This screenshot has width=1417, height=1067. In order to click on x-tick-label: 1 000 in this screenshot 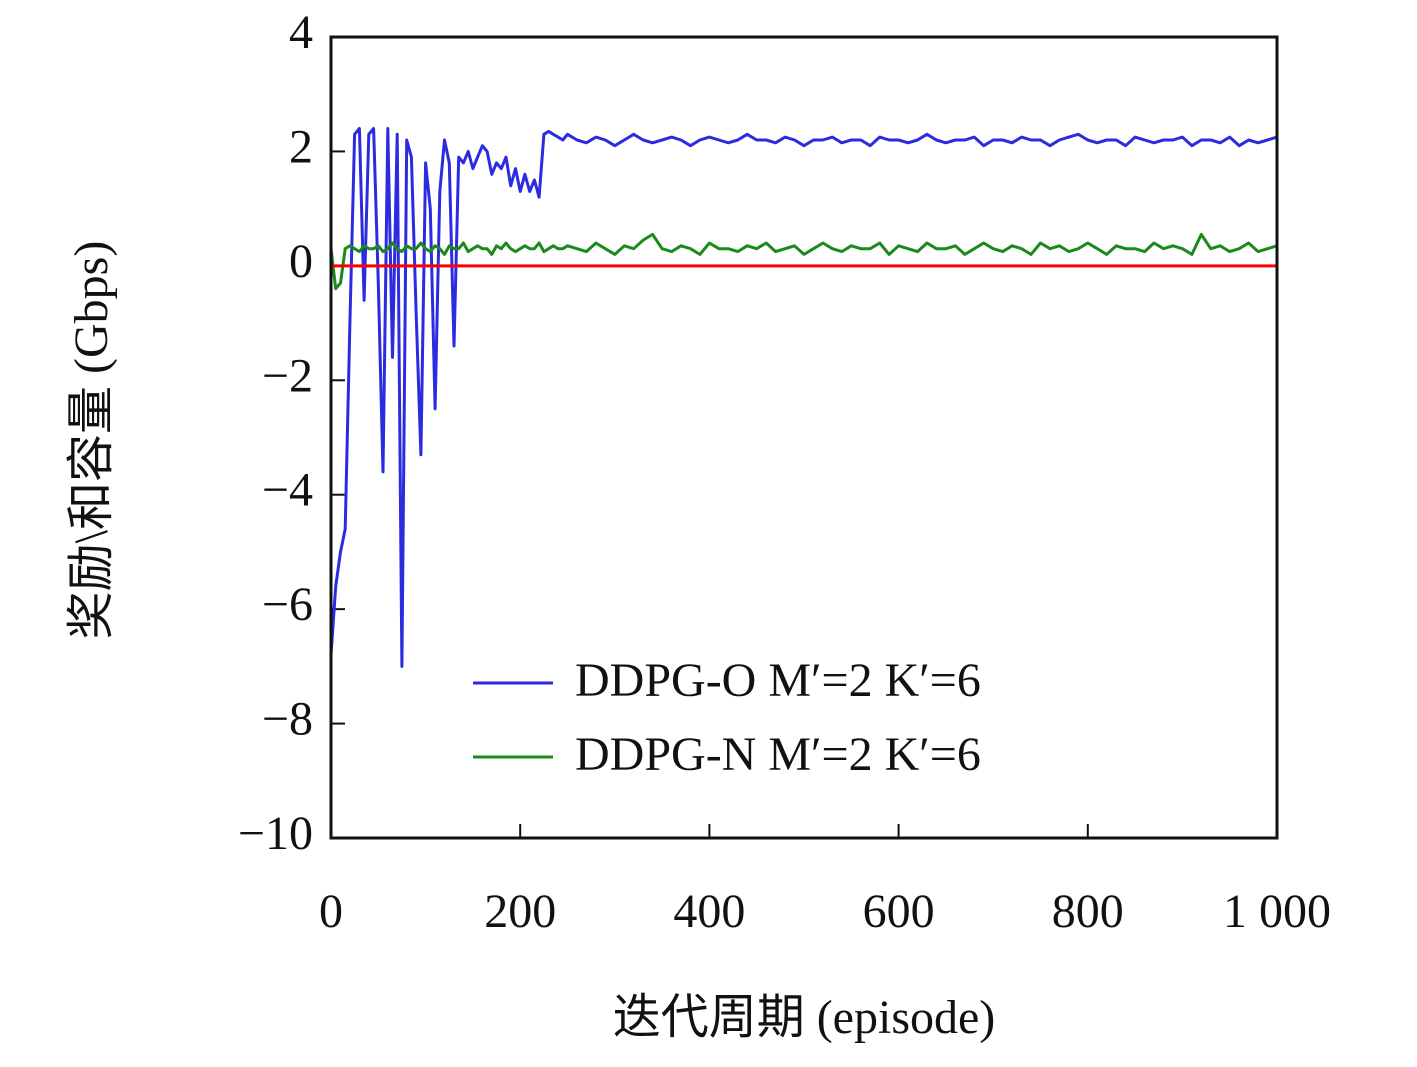, I will do `click(1277, 911)`.